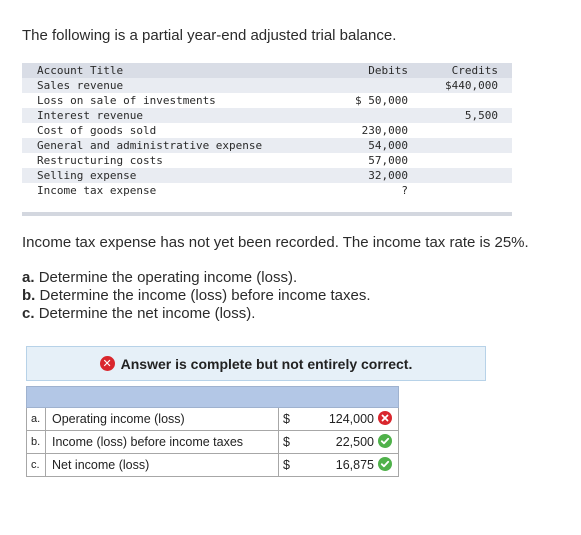  I want to click on answer-table-header, so click(212, 397).